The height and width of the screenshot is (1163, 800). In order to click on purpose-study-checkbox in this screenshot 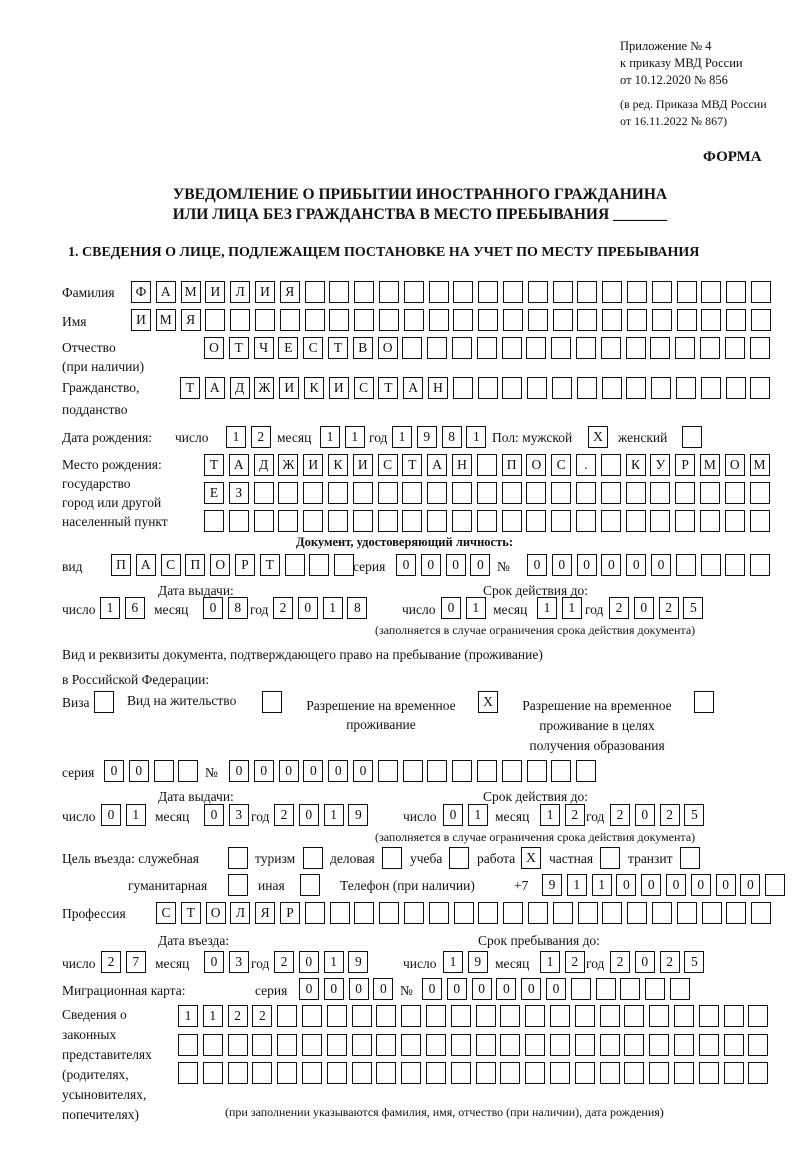, I will do `click(459, 858)`.